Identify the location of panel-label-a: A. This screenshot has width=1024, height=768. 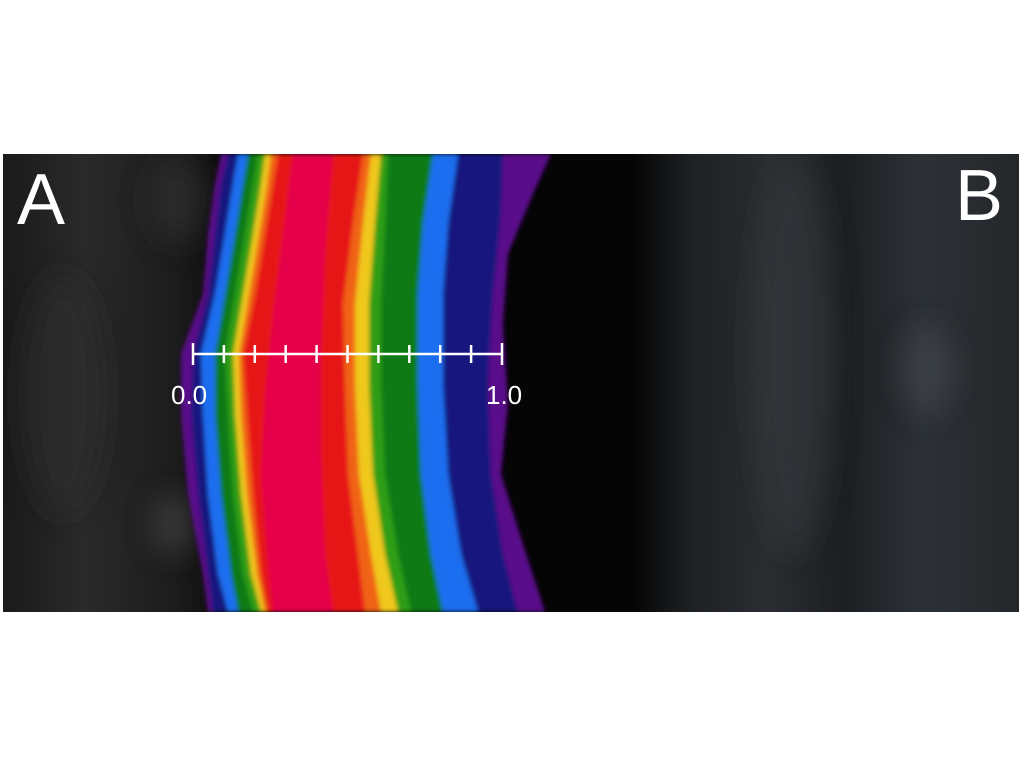
(41, 200).